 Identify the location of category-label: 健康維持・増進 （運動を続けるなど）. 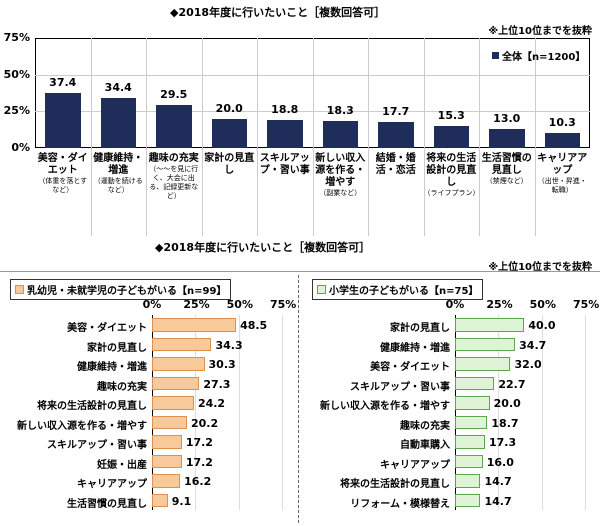
(119, 174).